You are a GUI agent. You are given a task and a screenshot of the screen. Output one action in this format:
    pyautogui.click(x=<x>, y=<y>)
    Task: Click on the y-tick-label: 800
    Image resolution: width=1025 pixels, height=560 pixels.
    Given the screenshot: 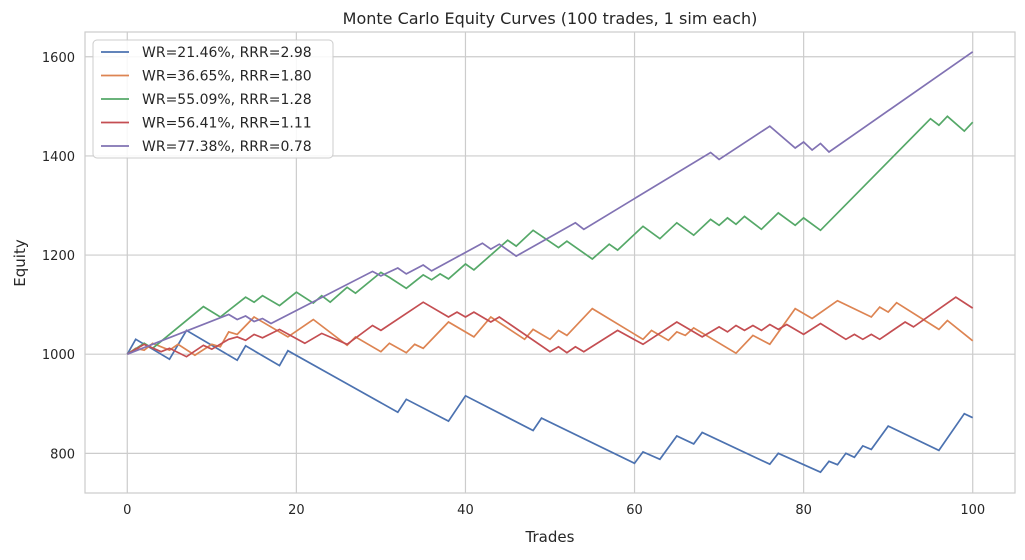 What is the action you would take?
    pyautogui.click(x=62, y=454)
    